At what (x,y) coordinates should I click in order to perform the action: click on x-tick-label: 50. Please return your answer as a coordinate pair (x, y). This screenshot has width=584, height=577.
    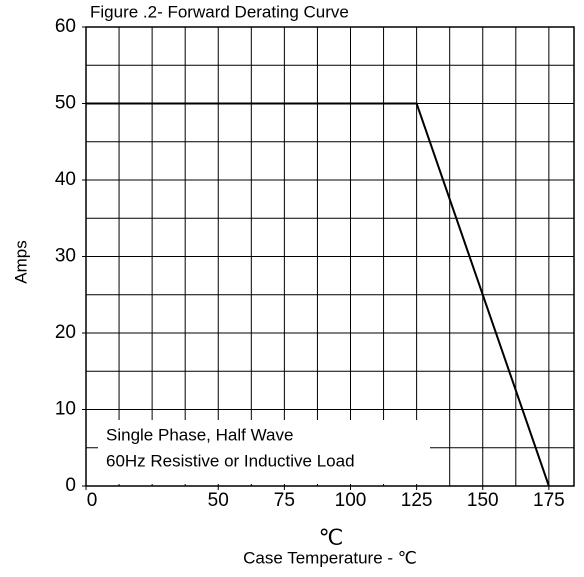
    Looking at the image, I should click on (218, 500).